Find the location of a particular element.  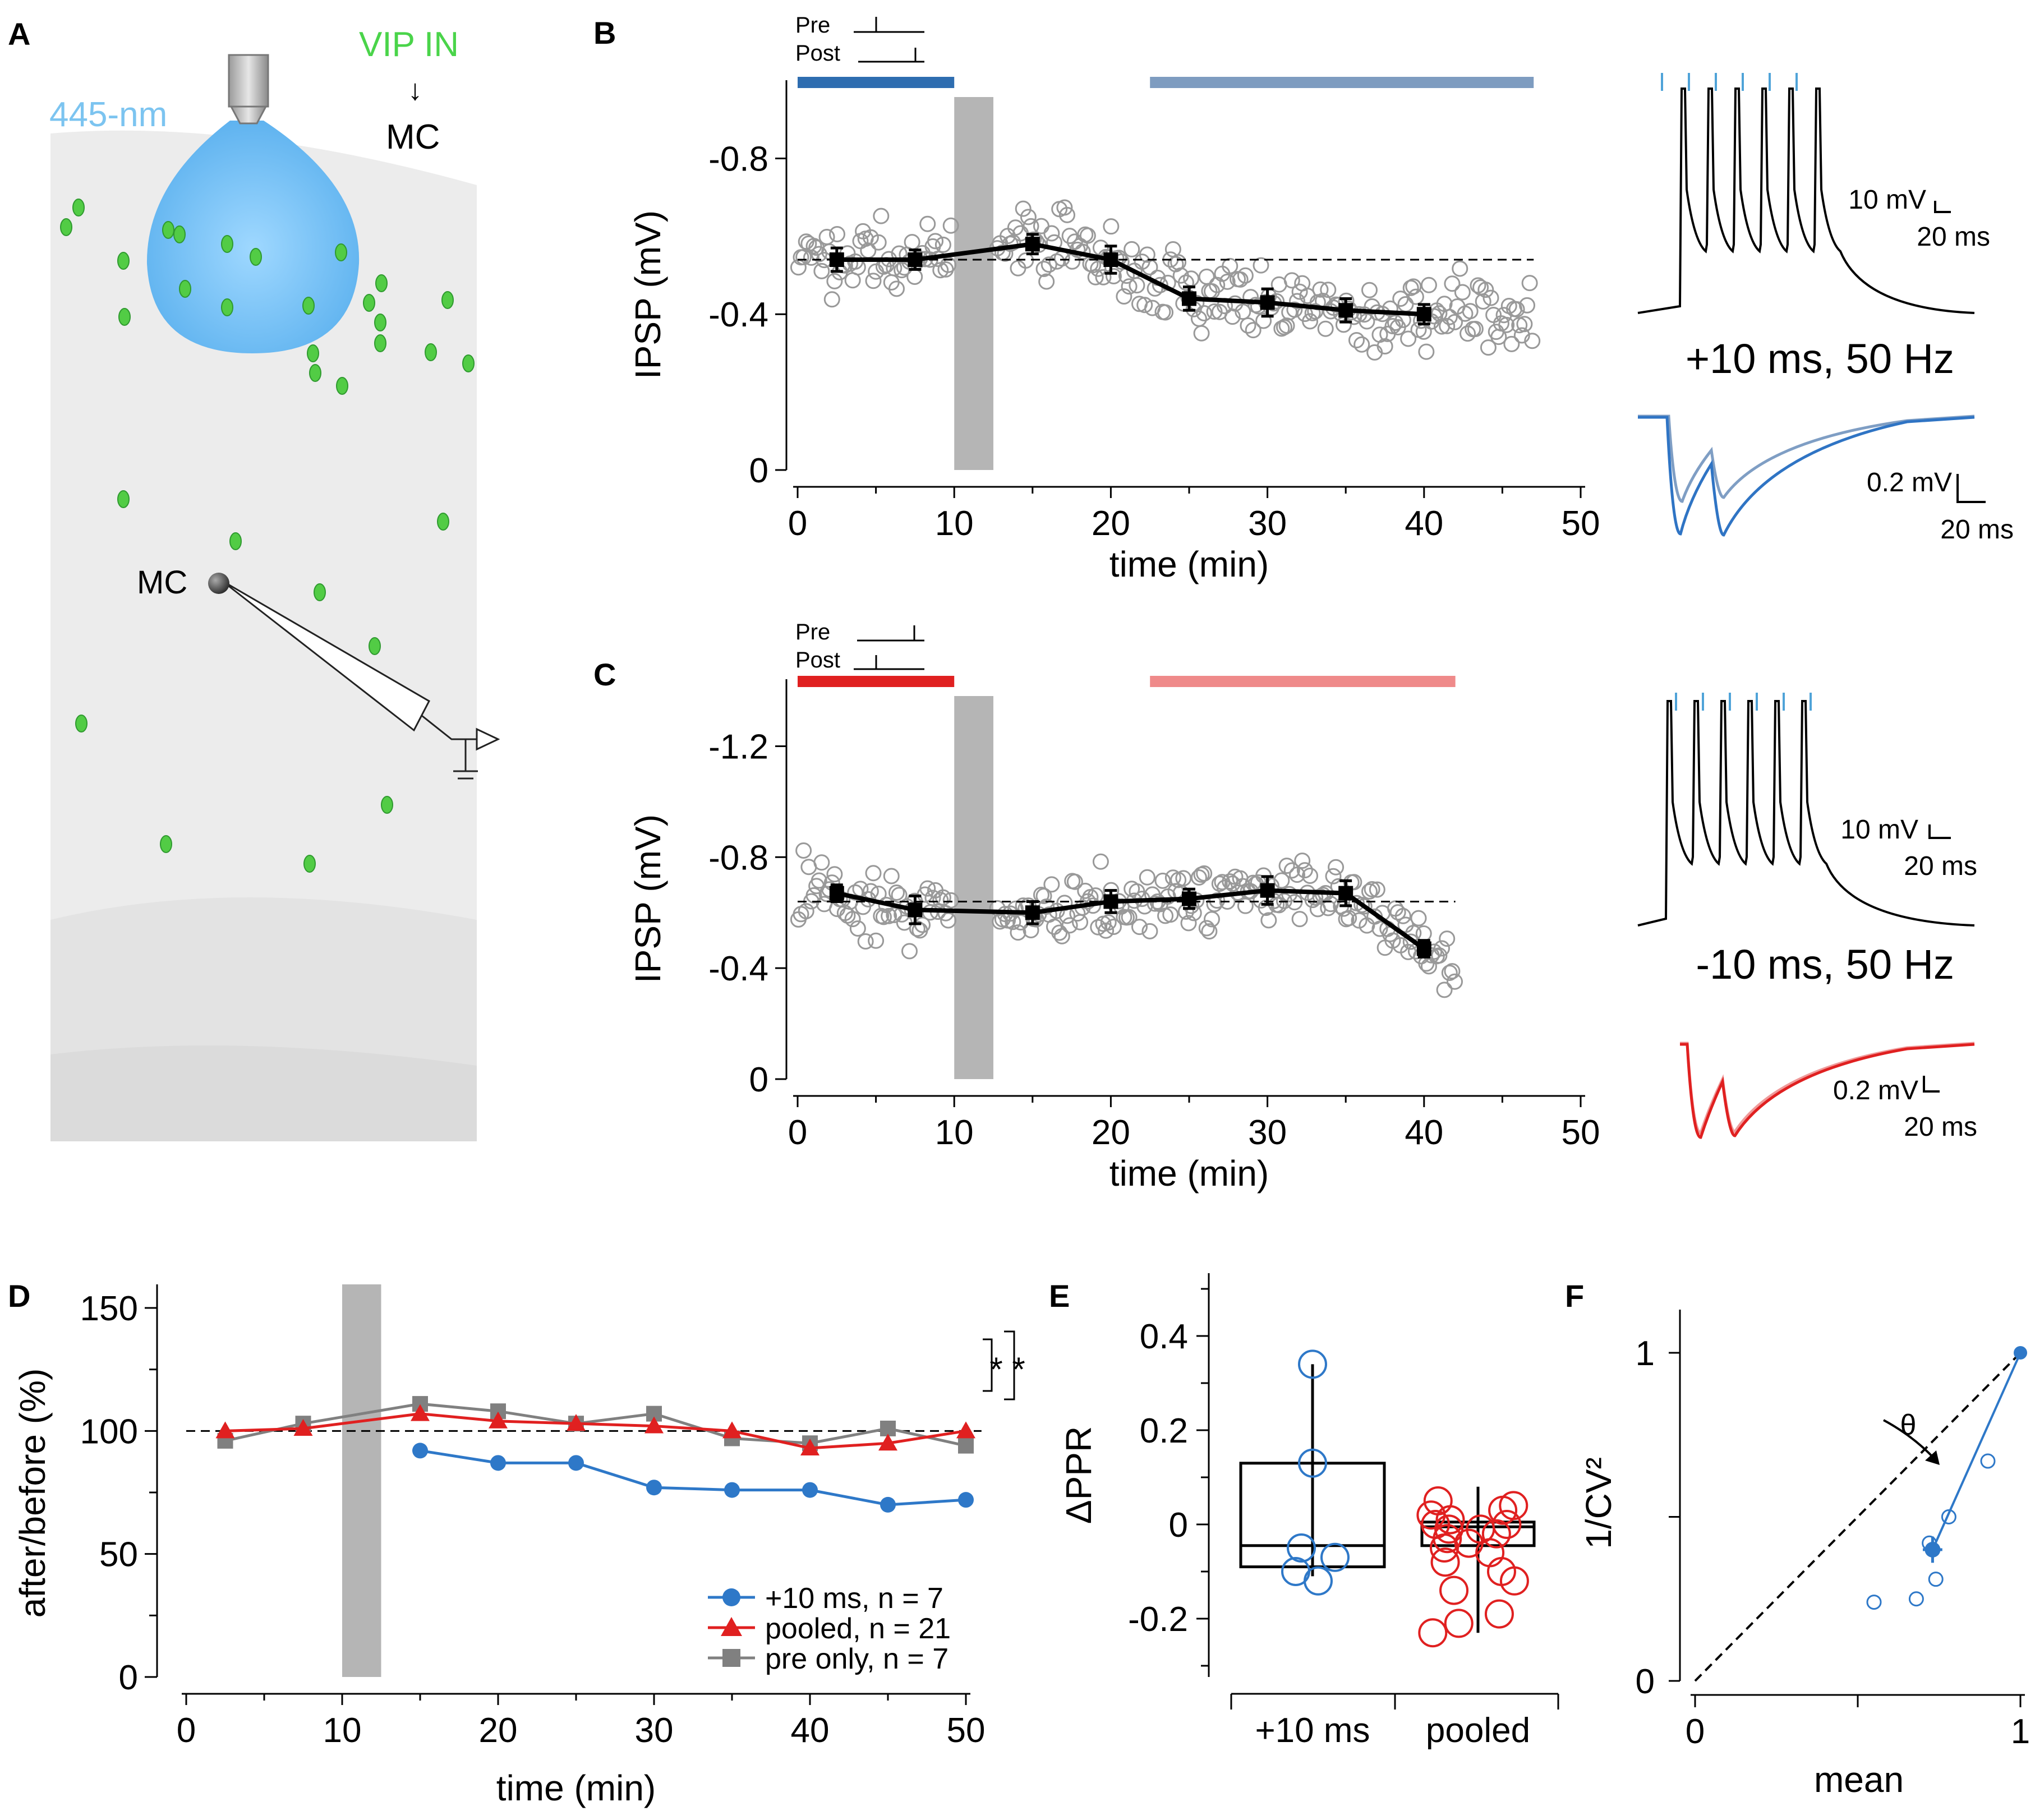

ipsp-trace-after-c is located at coordinates (1827, 1091).